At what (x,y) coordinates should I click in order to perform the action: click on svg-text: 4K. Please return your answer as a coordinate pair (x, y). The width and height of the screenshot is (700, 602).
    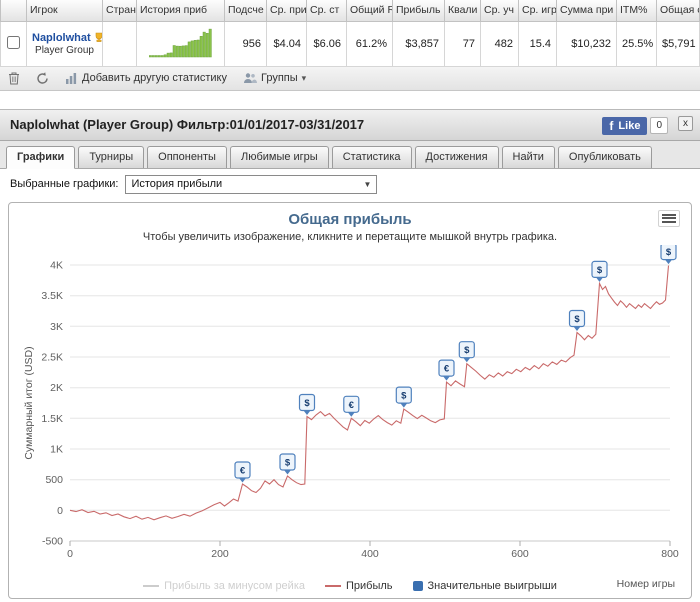
    Looking at the image, I should click on (56, 265).